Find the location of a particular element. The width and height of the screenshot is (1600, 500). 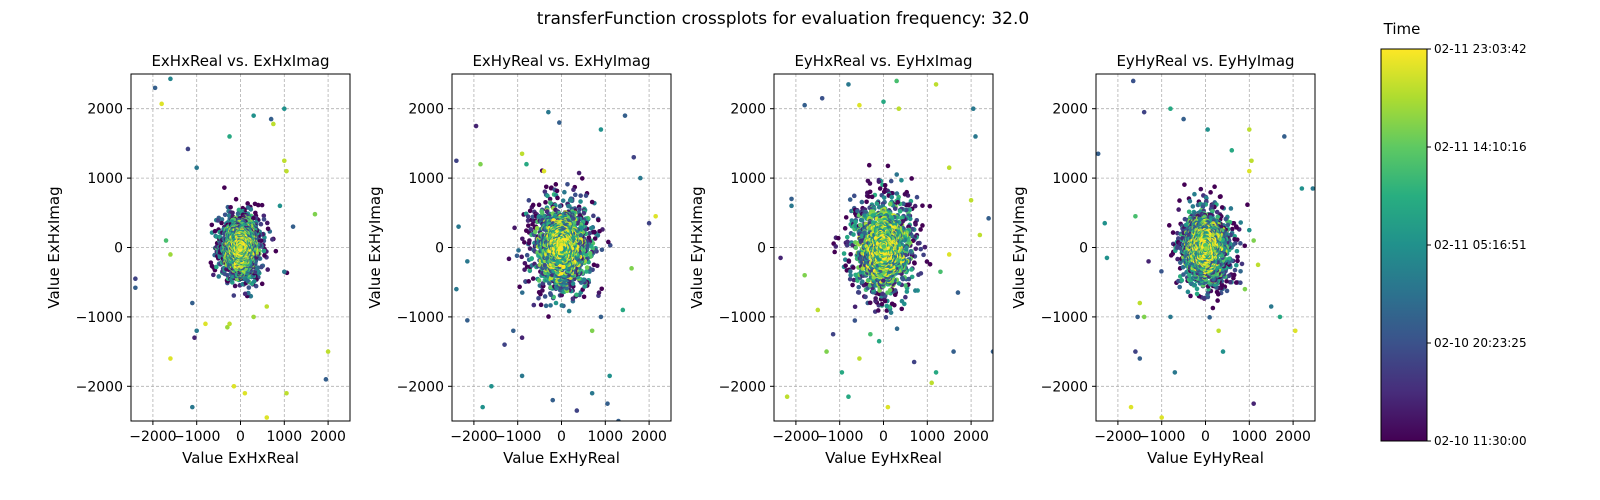

panel-title: EyHxReal vs. EyHxImag is located at coordinates (883, 61).